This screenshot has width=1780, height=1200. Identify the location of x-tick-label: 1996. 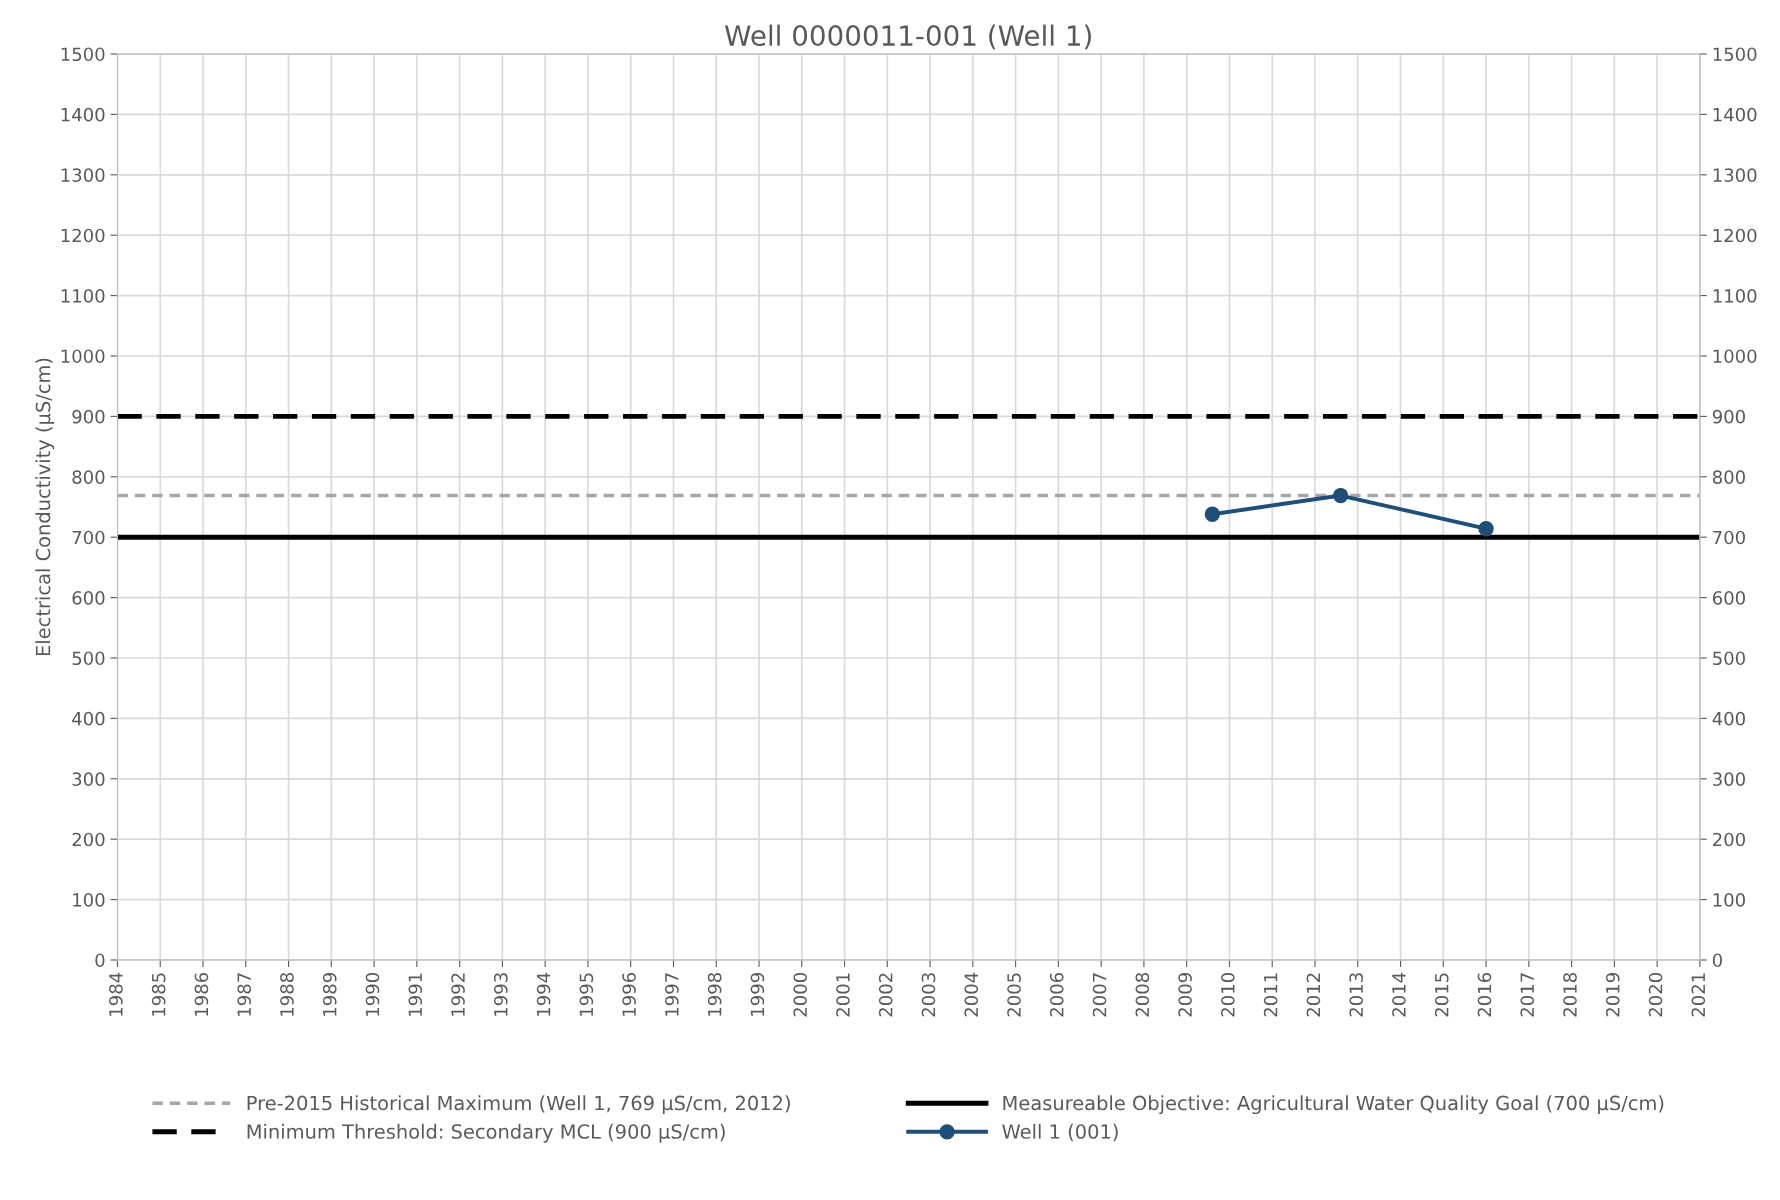
(629, 994).